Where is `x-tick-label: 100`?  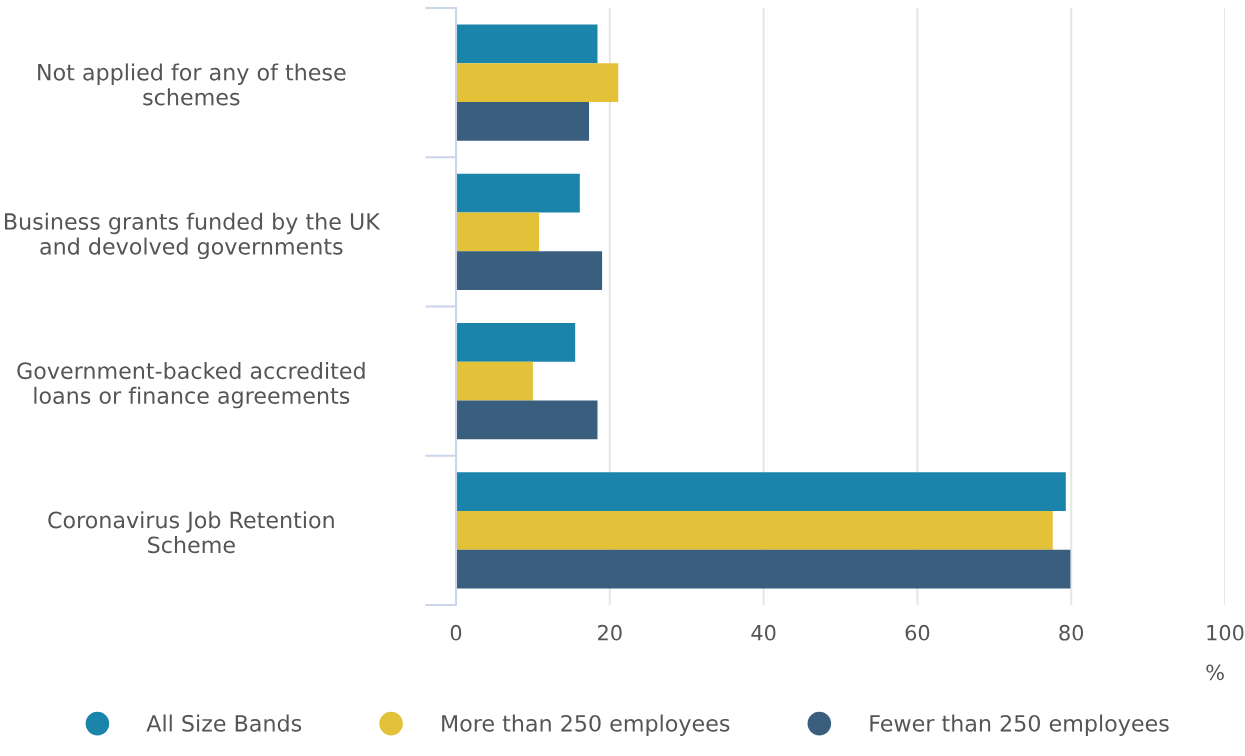 x-tick-label: 100 is located at coordinates (1225, 632).